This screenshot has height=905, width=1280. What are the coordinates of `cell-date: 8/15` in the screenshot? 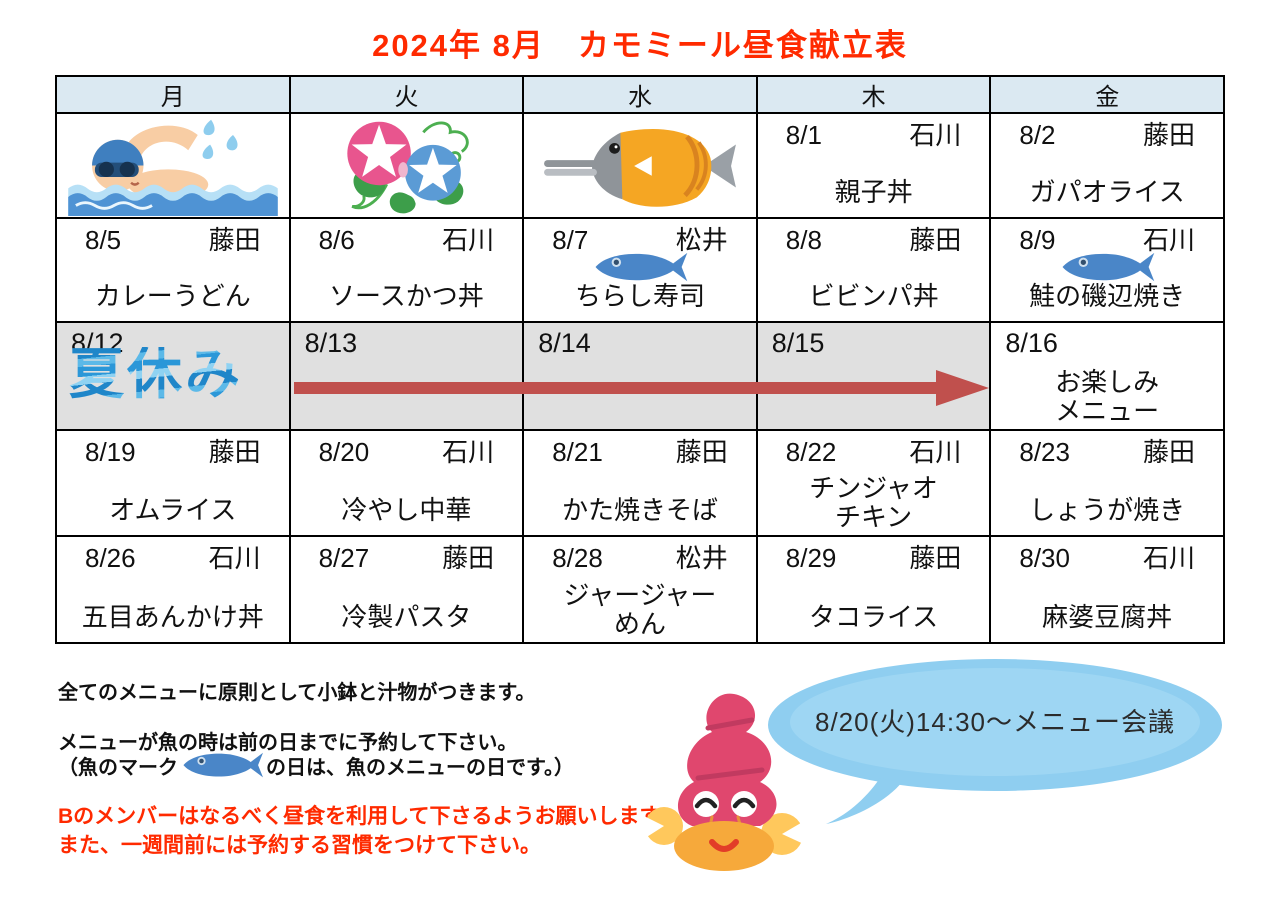 It's located at (798, 343).